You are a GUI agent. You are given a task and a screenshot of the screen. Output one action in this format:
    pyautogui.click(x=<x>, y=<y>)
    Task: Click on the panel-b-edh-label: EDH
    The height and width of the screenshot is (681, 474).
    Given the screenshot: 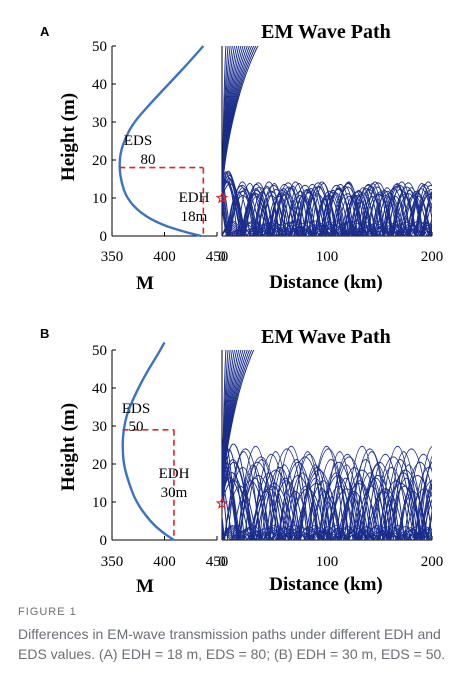 What is the action you would take?
    pyautogui.click(x=174, y=474)
    